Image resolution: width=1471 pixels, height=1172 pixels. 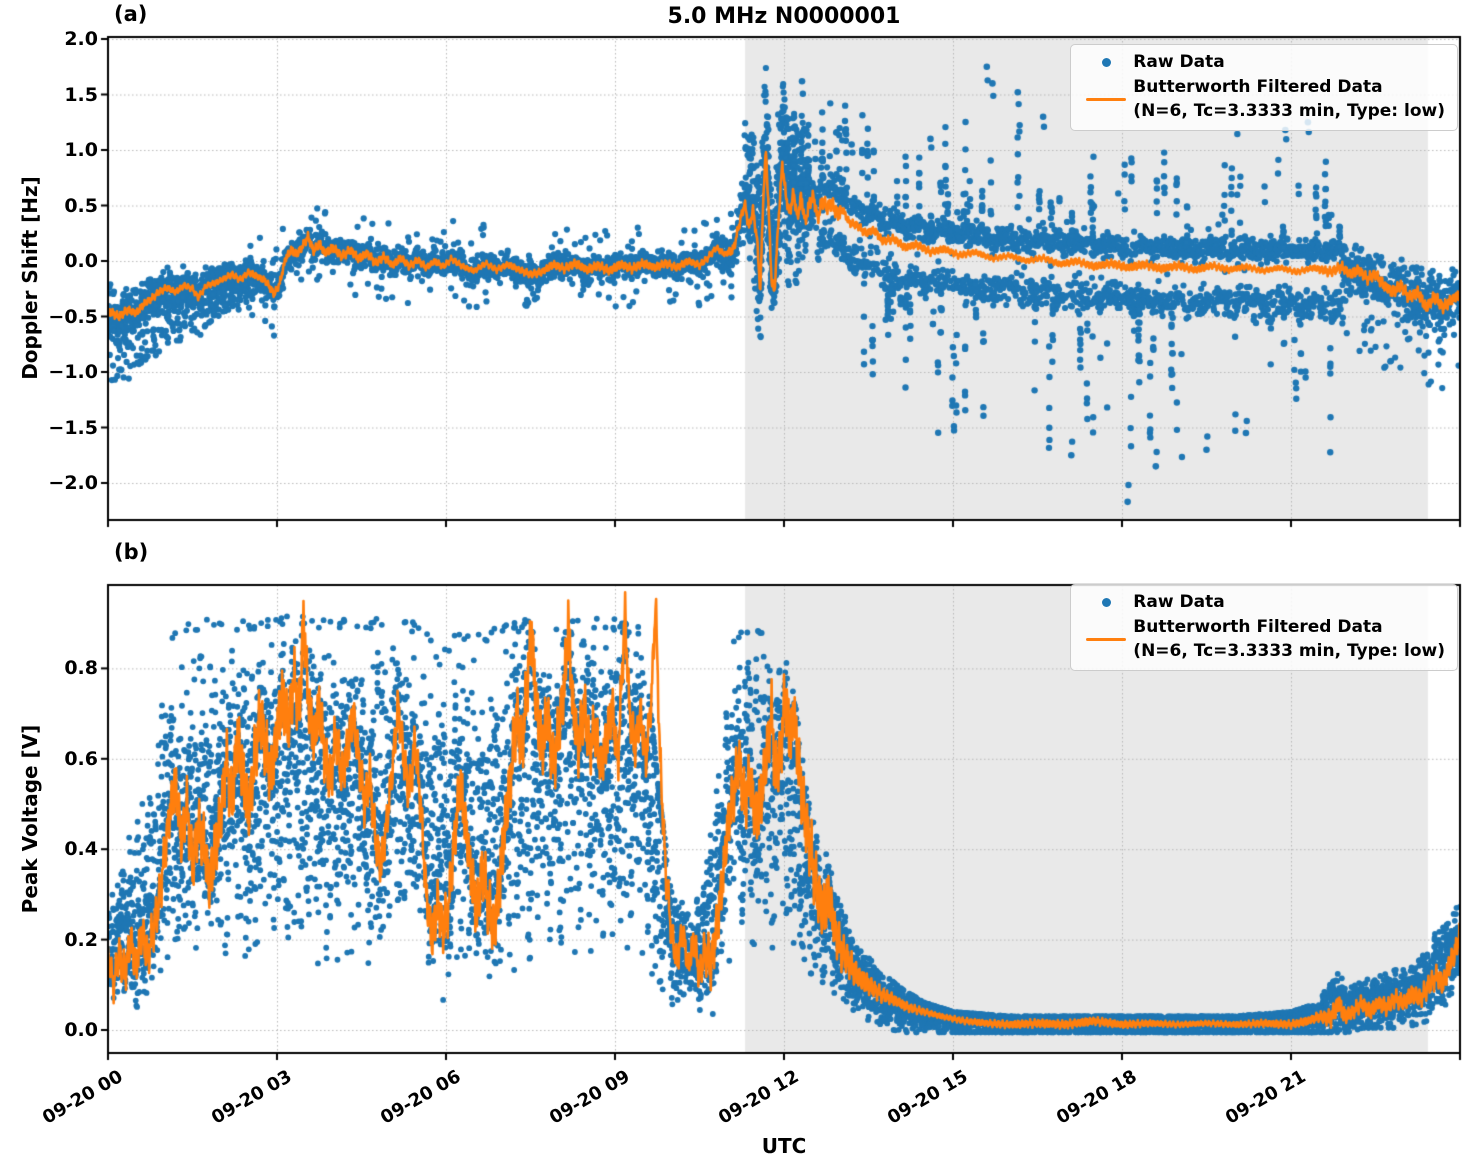 I want to click on chart-title: 5.0 MHz N0000001, so click(x=784, y=16).